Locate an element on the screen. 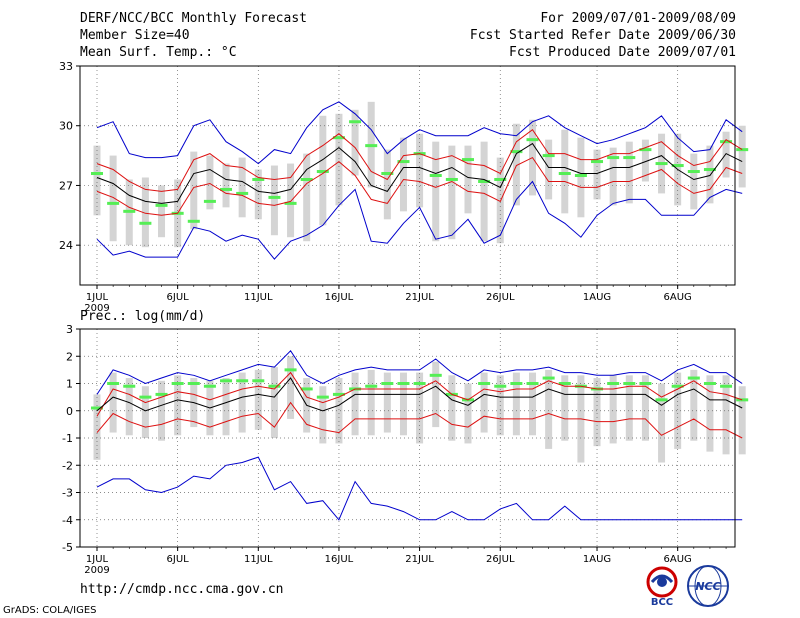 This screenshot has height=618, width=800. temp-xtick-label: 1AUG is located at coordinates (597, 297).